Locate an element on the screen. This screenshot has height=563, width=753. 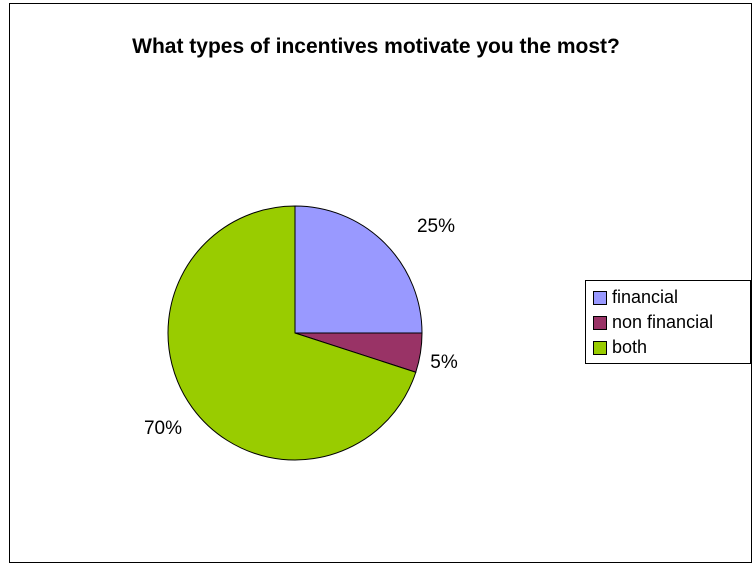
data-label-both: 70% is located at coordinates (163, 428).